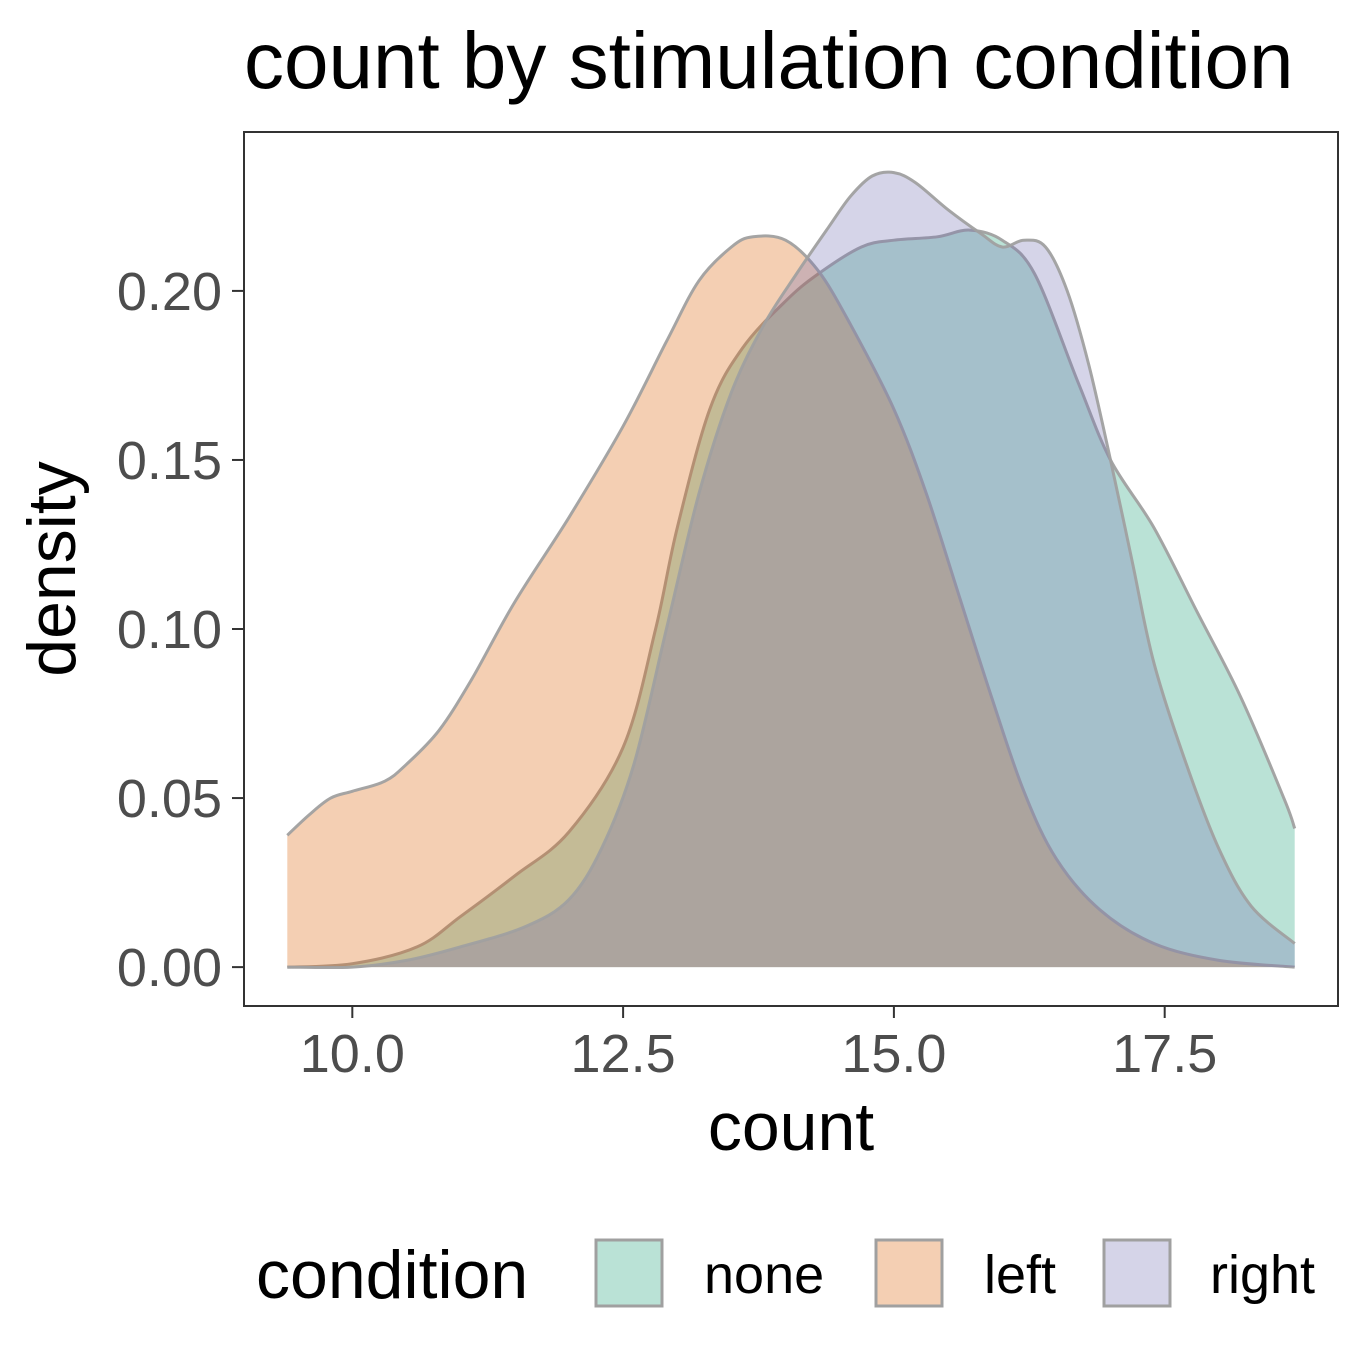  Describe the element at coordinates (1020, 1275) in the screenshot. I see `legend-label-left: left` at that location.